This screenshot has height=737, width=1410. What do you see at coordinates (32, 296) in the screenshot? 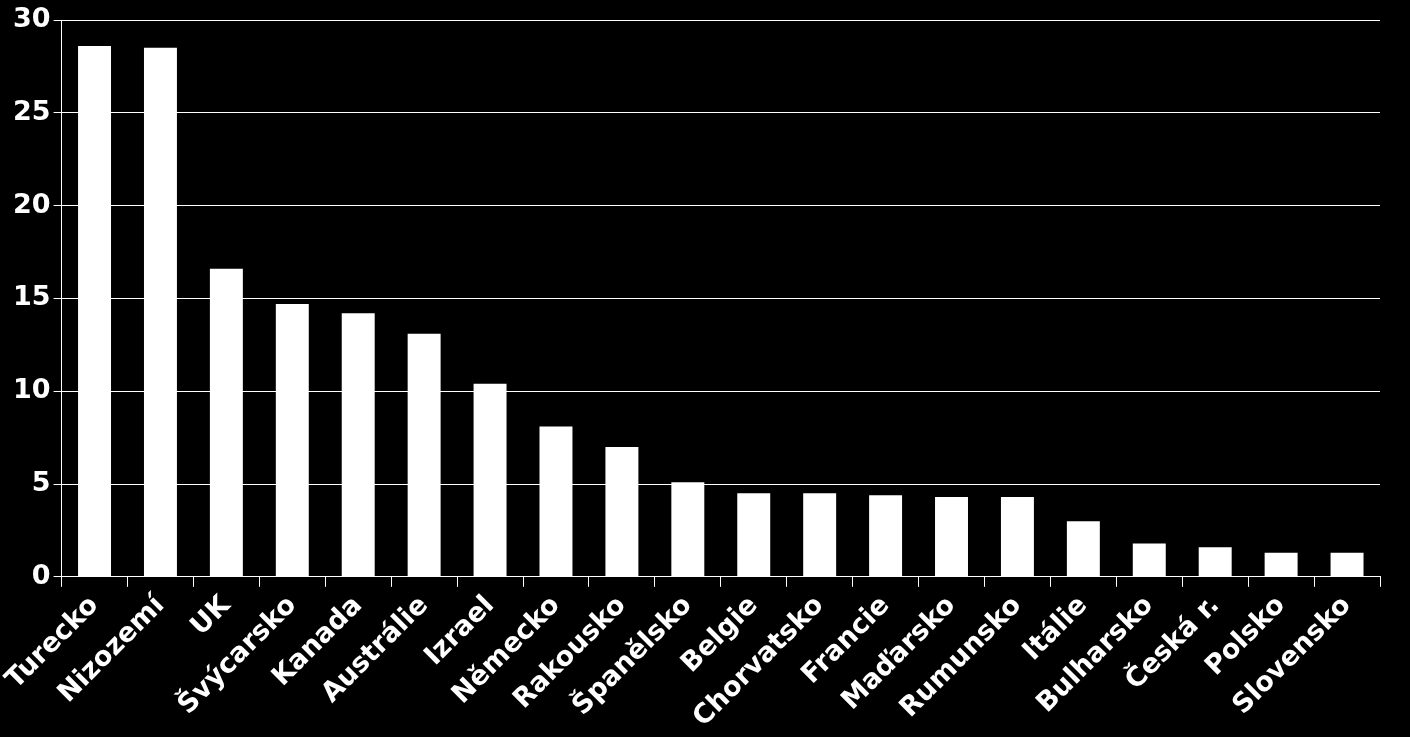
I see `y-tick-label: 15` at bounding box center [32, 296].